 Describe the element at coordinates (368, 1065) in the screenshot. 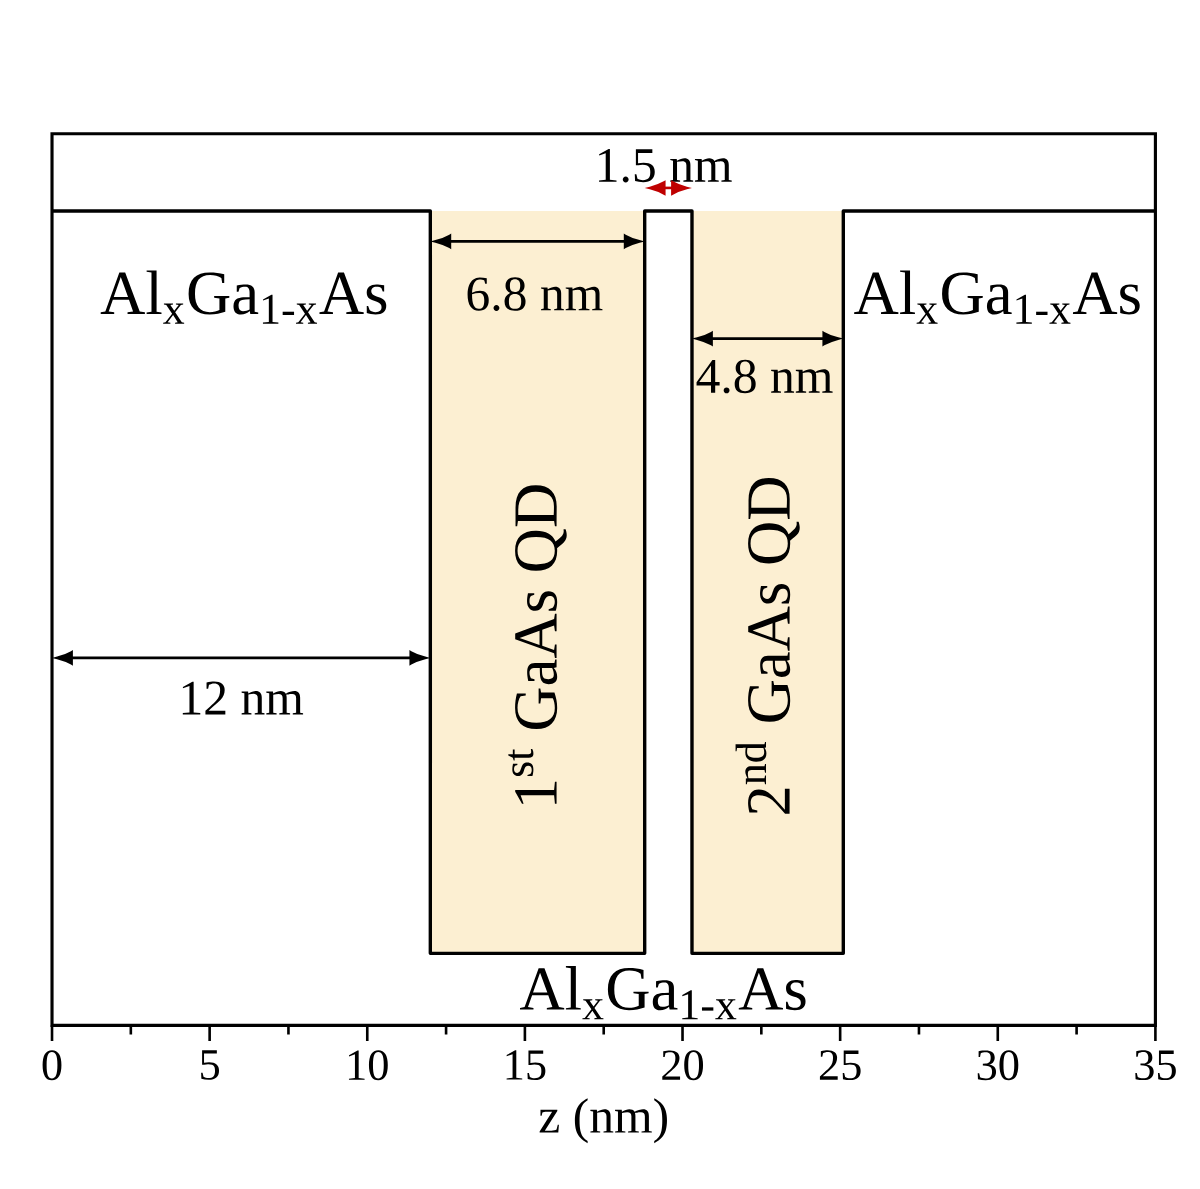

I see `x-tick-label: 10` at that location.